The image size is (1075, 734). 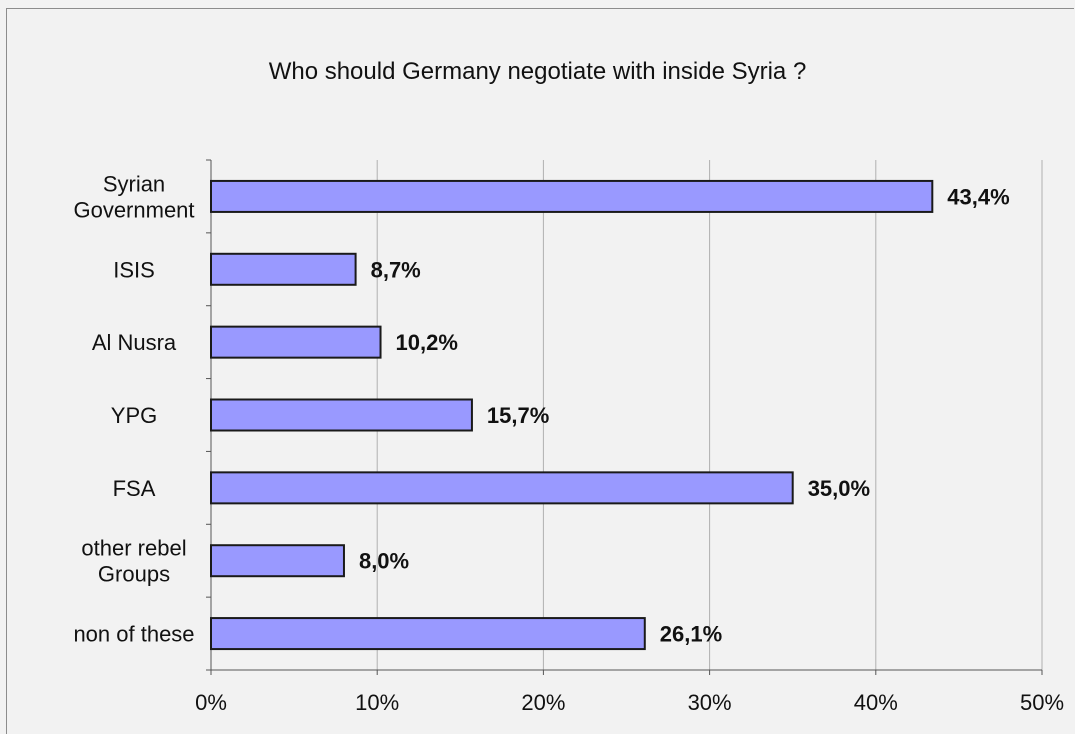 I want to click on x-tick-label: 10%, so click(x=377, y=702).